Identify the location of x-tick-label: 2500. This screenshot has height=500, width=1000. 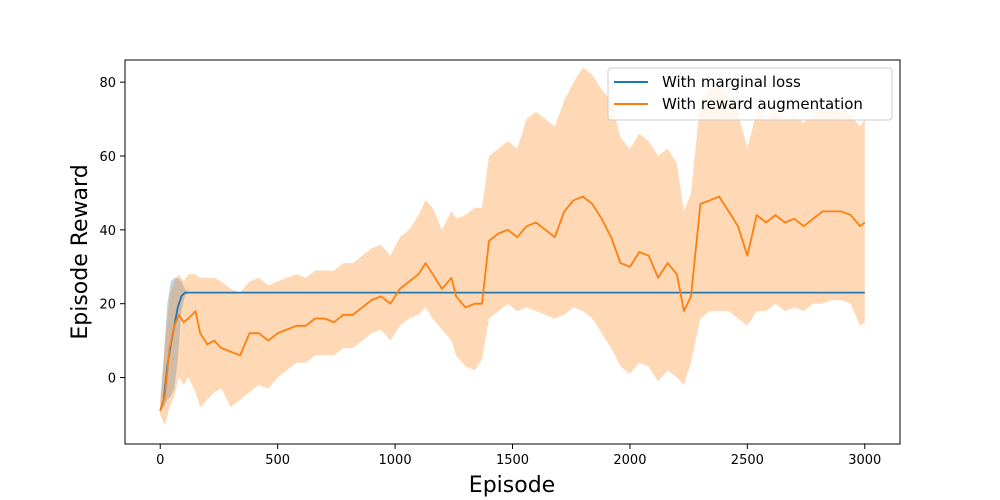
(747, 460).